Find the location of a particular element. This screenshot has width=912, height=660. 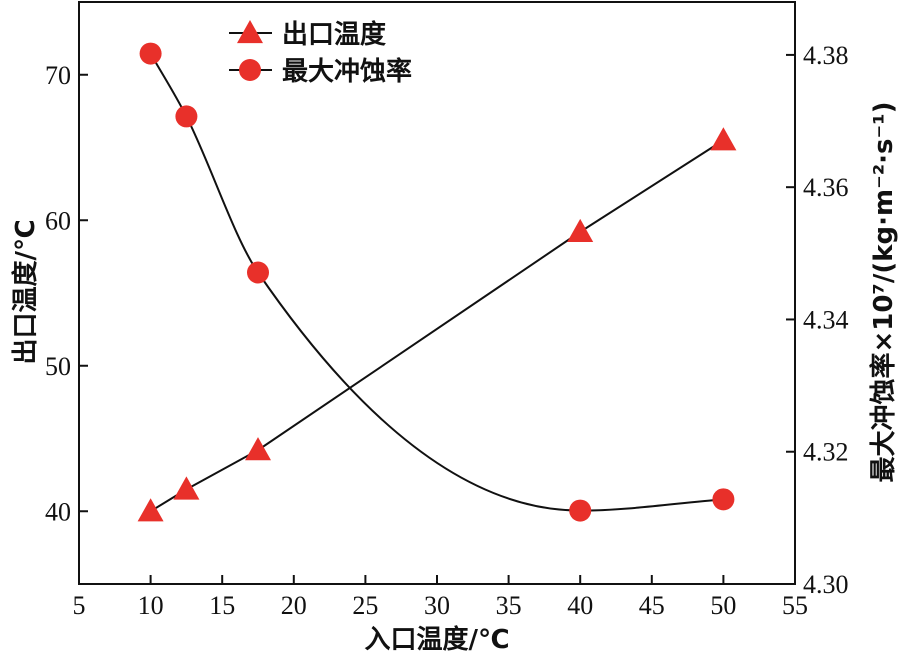

y-left-axis-ticks: 40 50 60 70 is located at coordinates (66, 293).